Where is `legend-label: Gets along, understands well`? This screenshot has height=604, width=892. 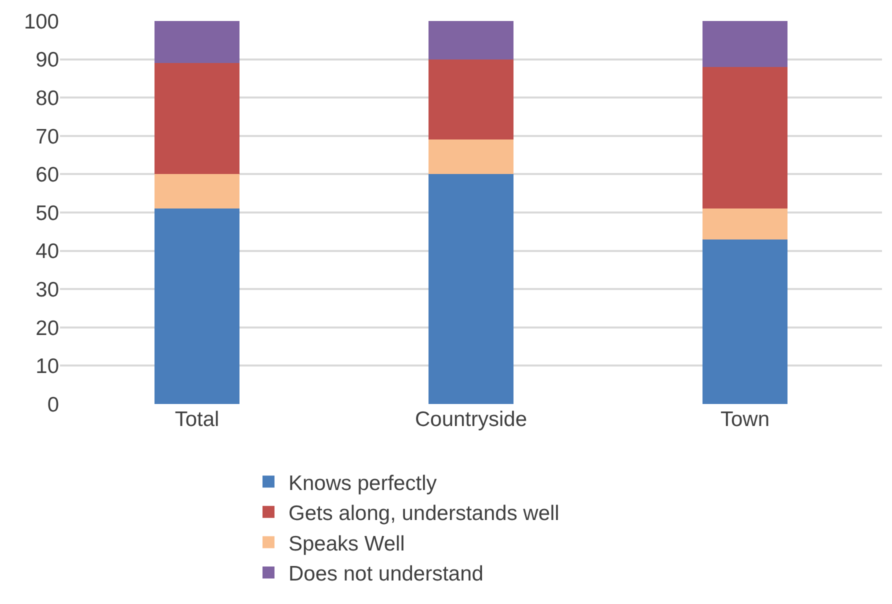
legend-label: Gets along, understands well is located at coordinates (424, 514).